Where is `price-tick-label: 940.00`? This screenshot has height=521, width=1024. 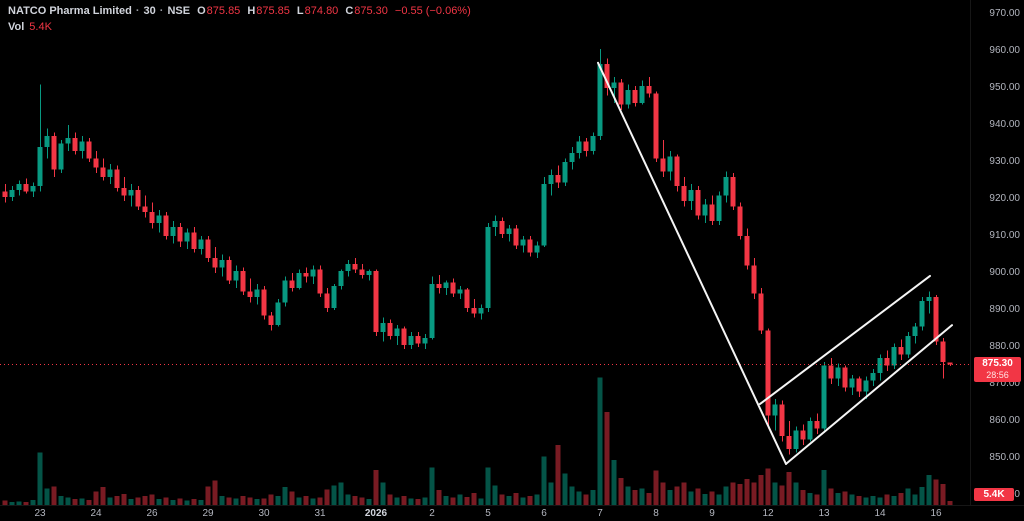
price-tick-label: 940.00 is located at coordinates (1004, 124).